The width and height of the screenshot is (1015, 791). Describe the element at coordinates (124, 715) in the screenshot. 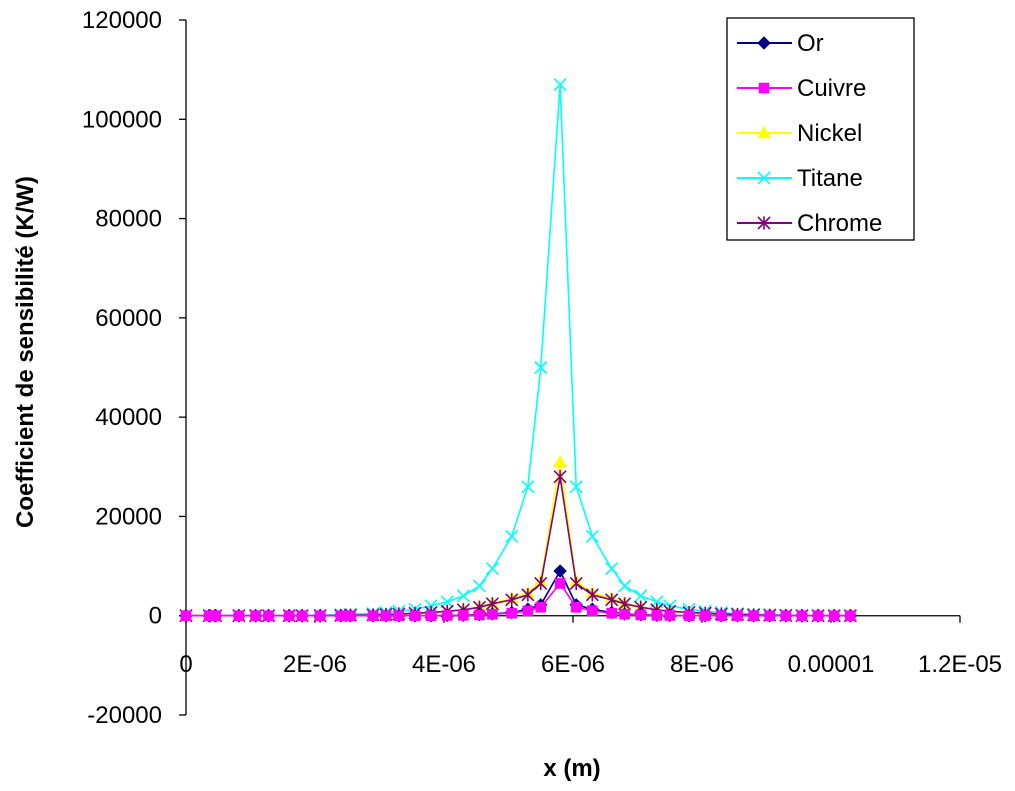

I see `y-tick-label: -20000` at that location.